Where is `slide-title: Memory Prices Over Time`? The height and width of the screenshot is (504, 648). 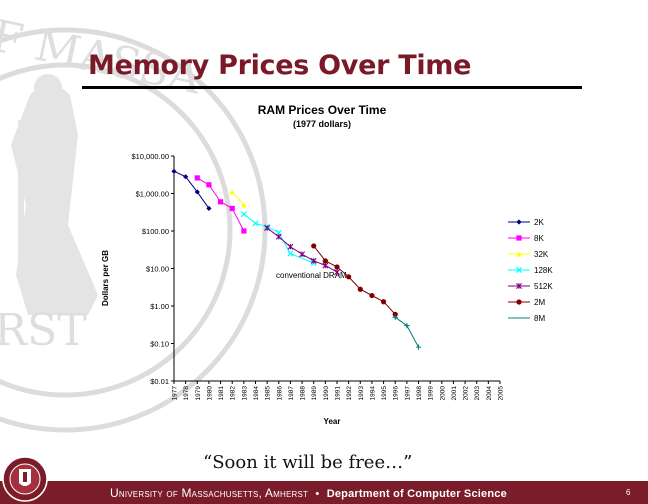 slide-title: Memory Prices Over Time is located at coordinates (280, 65).